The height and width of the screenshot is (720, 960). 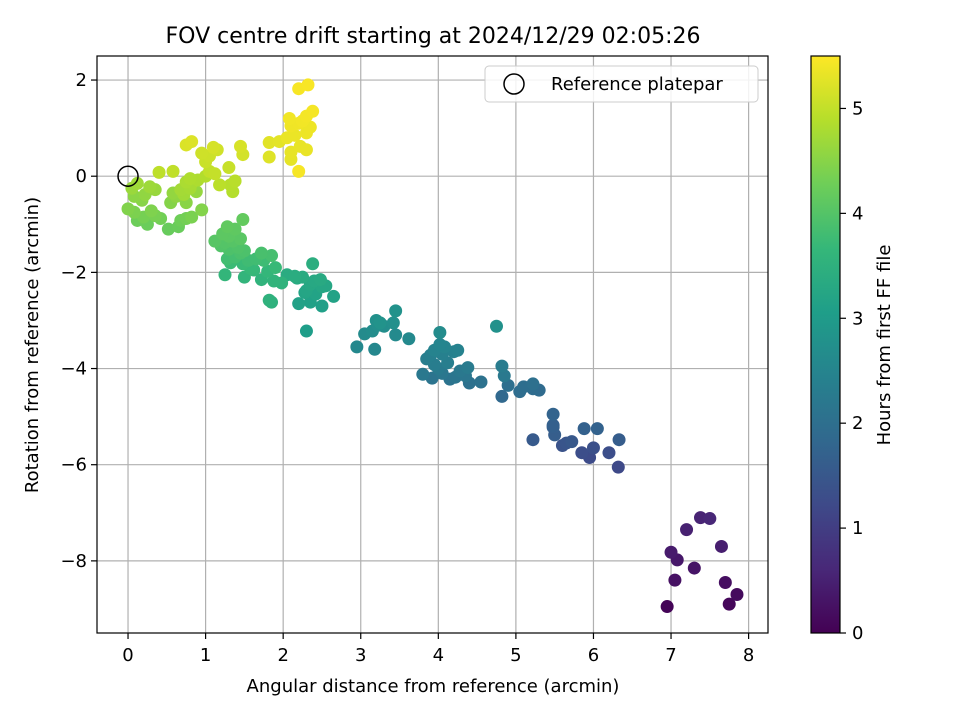 What do you see at coordinates (73, 272) in the screenshot?
I see `y-tick-label: −2` at bounding box center [73, 272].